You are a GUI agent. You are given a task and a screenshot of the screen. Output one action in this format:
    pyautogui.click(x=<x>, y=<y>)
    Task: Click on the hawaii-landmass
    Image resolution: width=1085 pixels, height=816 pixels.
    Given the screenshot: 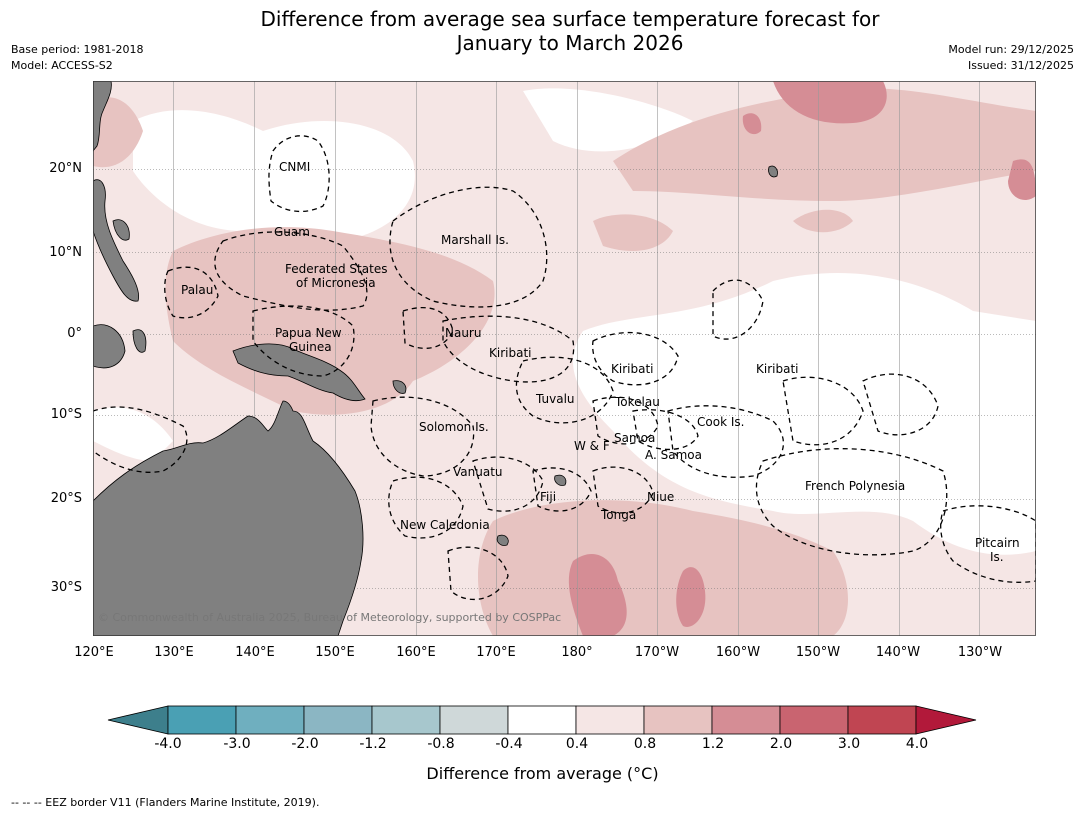 What is the action you would take?
    pyautogui.click(x=773, y=171)
    